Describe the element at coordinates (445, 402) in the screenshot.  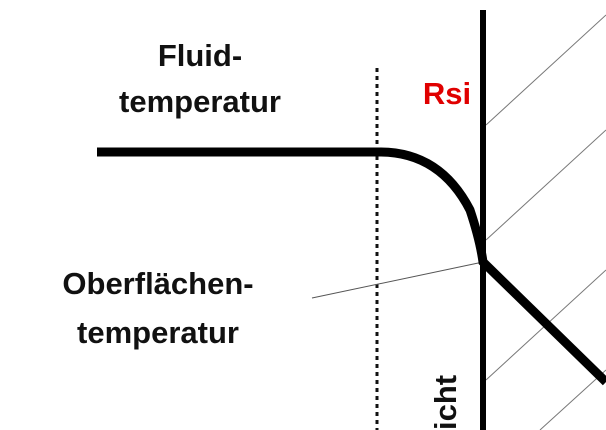
I see `layer-label: icht` at that location.